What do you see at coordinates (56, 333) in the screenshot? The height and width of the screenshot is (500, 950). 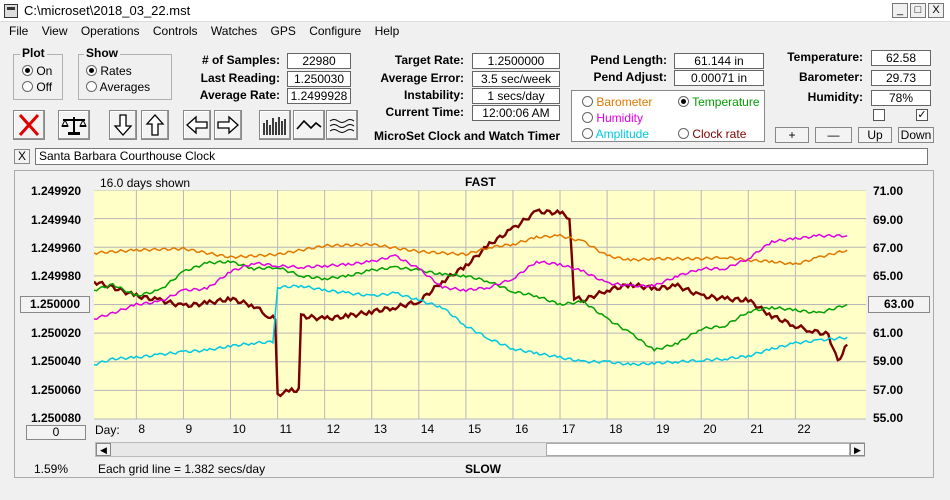 I see `left-tick-label: 1.250020` at bounding box center [56, 333].